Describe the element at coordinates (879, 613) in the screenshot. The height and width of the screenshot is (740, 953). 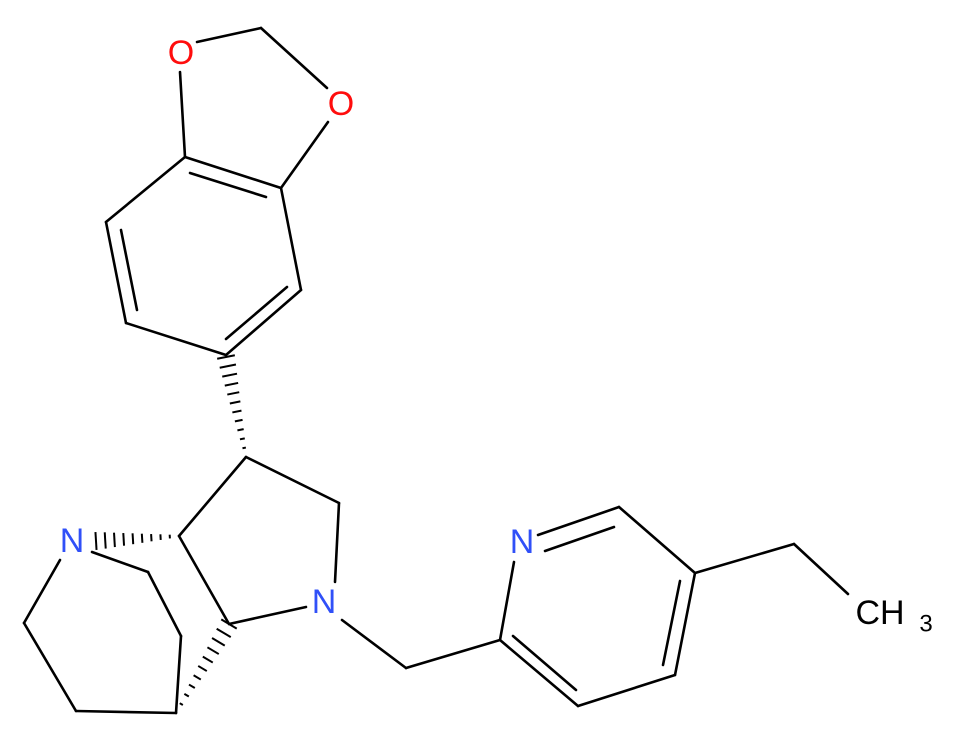
I see `atom-label: CH` at that location.